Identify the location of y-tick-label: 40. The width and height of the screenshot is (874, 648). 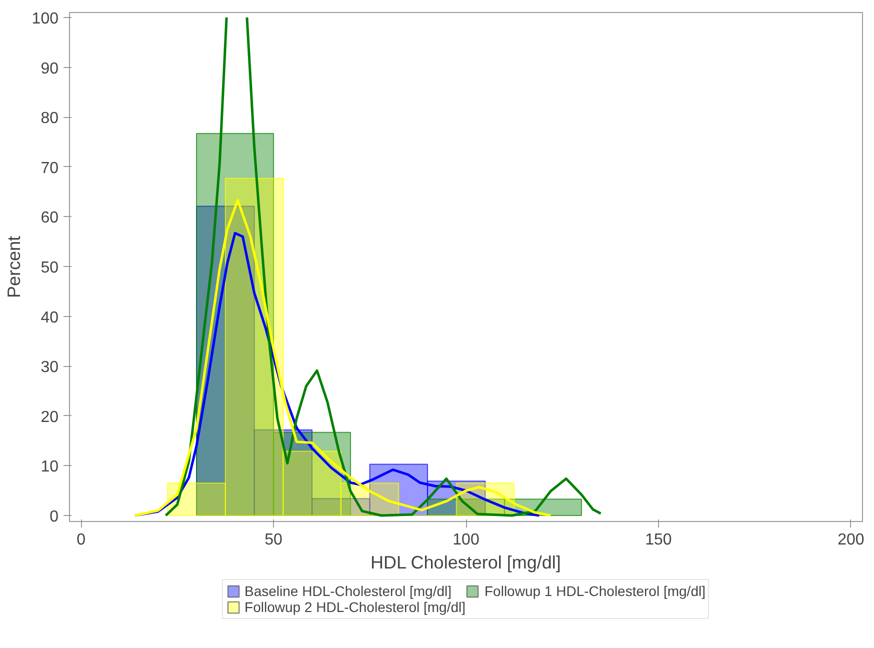
(49, 317).